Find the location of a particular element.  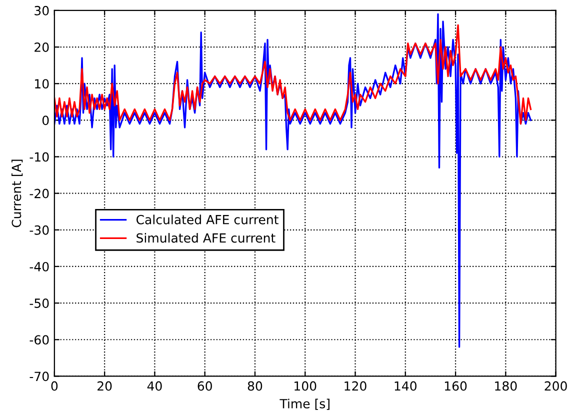

y-tick-label: 30 is located at coordinates (41, 11).